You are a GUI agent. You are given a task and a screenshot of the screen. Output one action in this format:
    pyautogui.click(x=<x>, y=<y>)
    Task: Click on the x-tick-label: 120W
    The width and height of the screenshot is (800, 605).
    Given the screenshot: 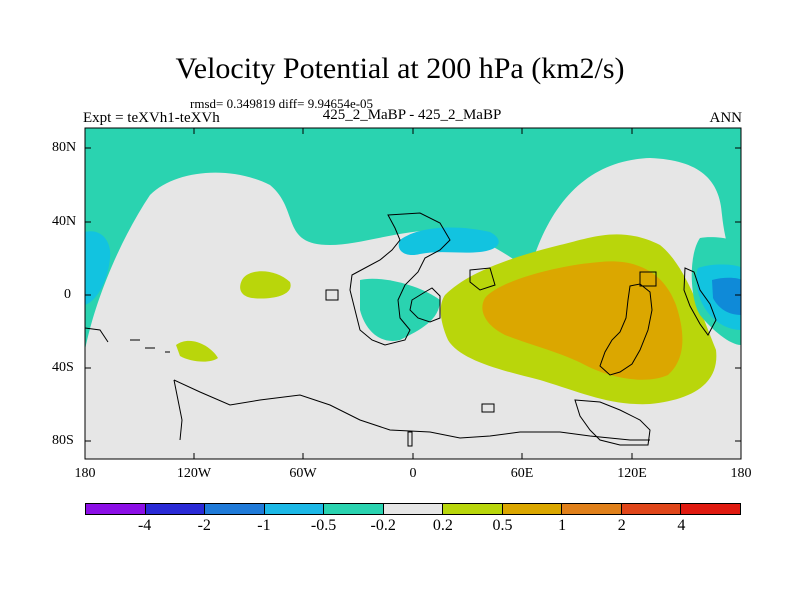 What is the action you would take?
    pyautogui.click(x=194, y=473)
    